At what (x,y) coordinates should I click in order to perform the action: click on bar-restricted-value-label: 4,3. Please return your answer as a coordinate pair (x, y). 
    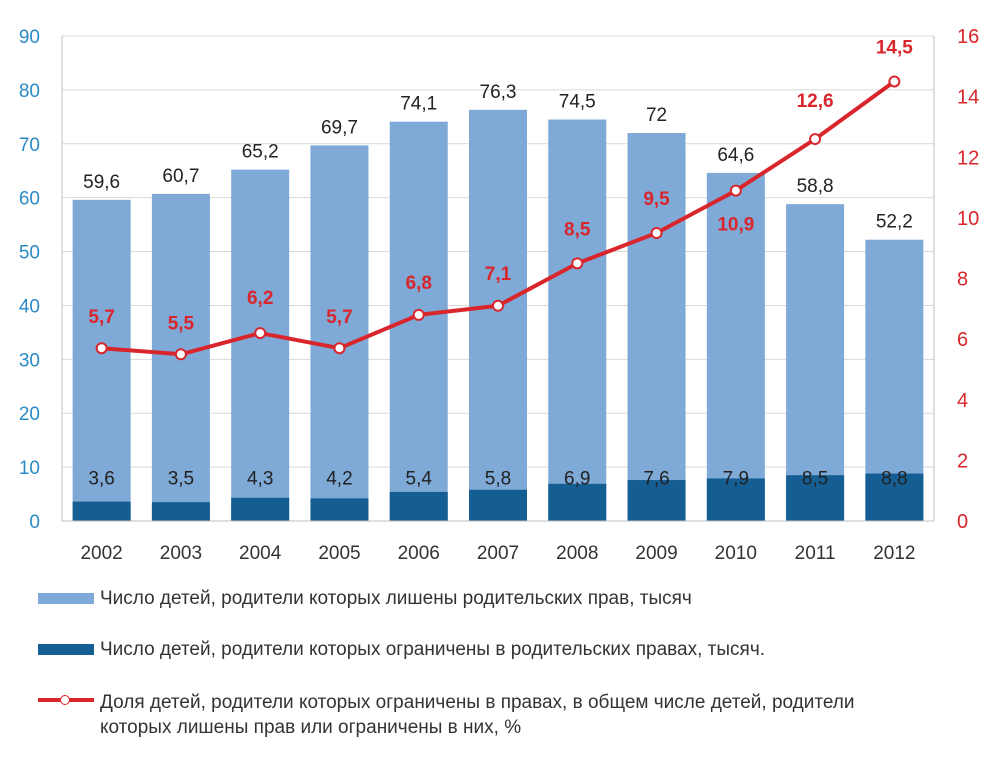
    Looking at the image, I should click on (260, 478).